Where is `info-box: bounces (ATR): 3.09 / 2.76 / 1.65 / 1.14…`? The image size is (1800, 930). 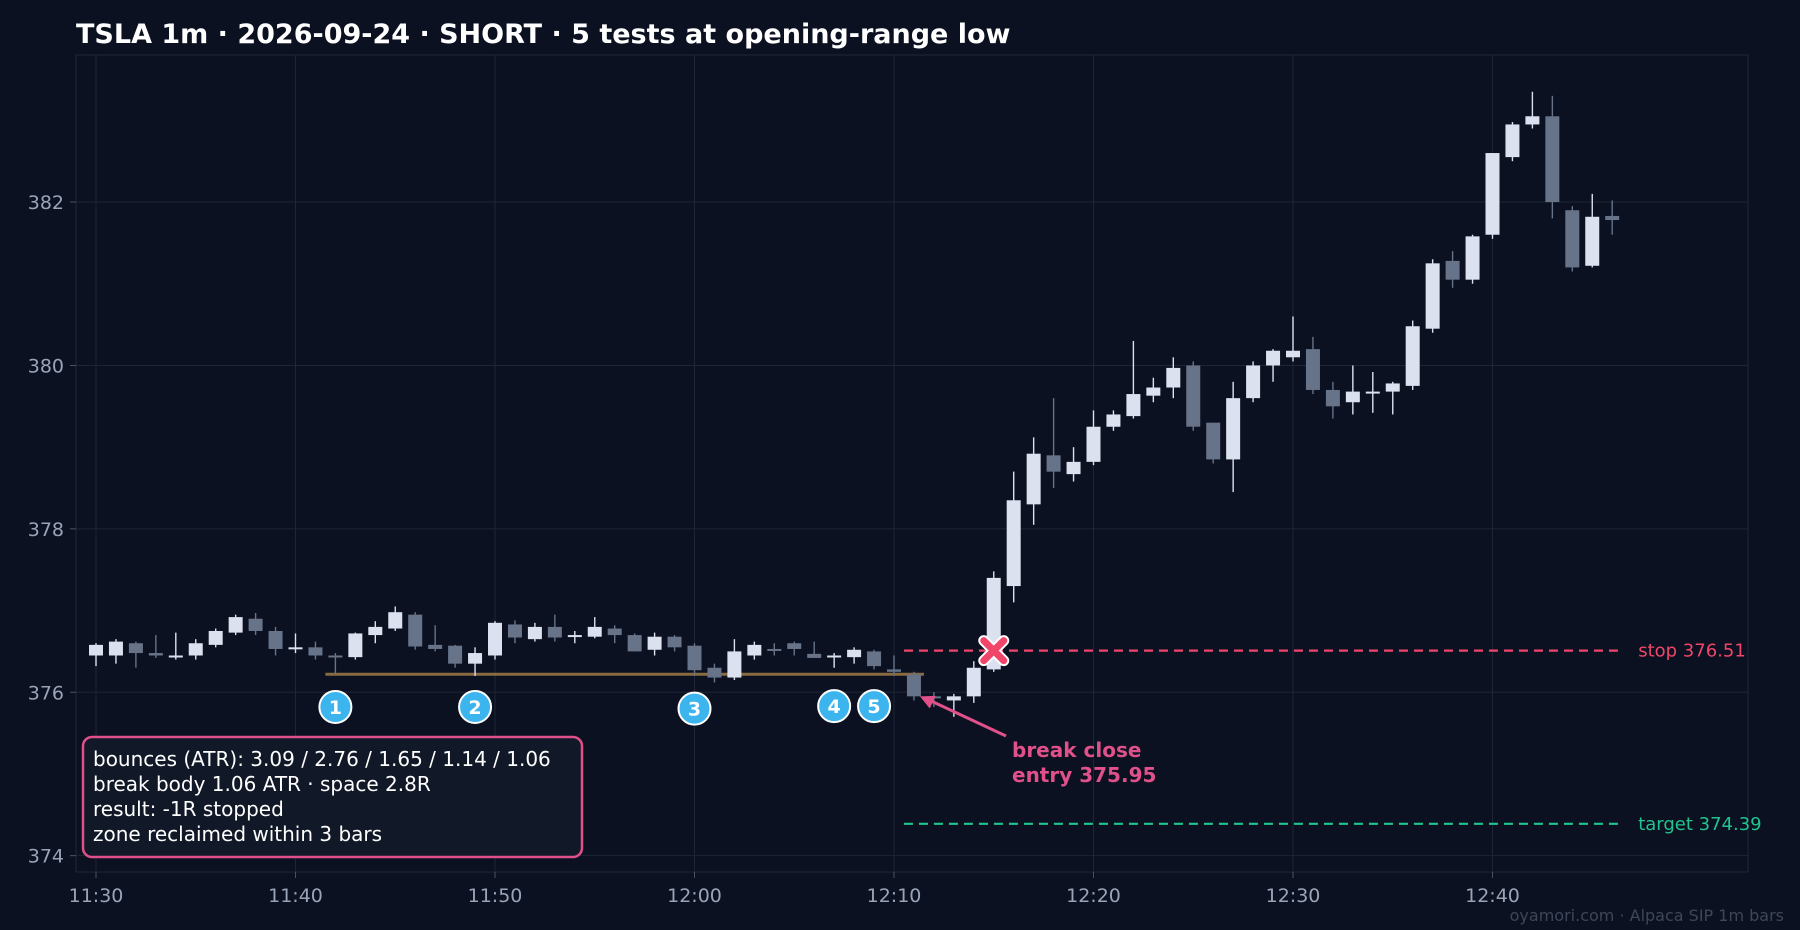
info-box: bounces (ATR): 3.09 / 2.76 / 1.65 / 1.14… is located at coordinates (332, 797).